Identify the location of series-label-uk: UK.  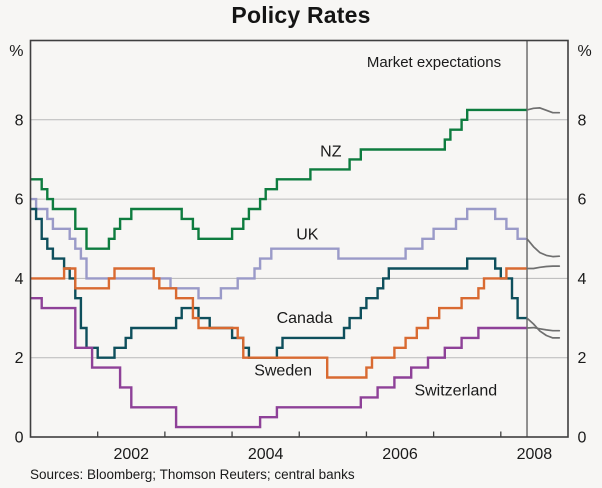
(307, 235).